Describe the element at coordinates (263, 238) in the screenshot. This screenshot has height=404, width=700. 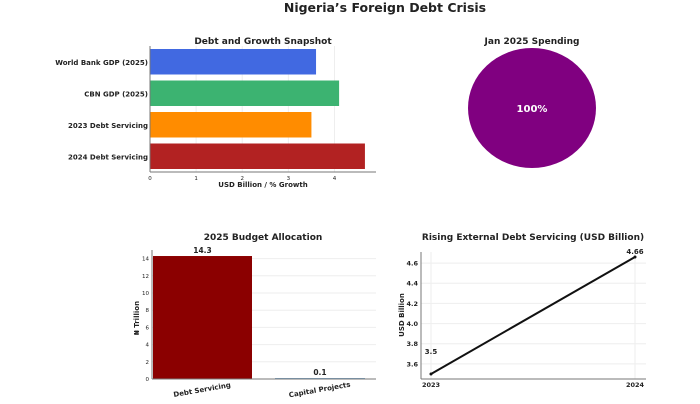
I see `chart-title: 2025 Budget Allocation` at that location.